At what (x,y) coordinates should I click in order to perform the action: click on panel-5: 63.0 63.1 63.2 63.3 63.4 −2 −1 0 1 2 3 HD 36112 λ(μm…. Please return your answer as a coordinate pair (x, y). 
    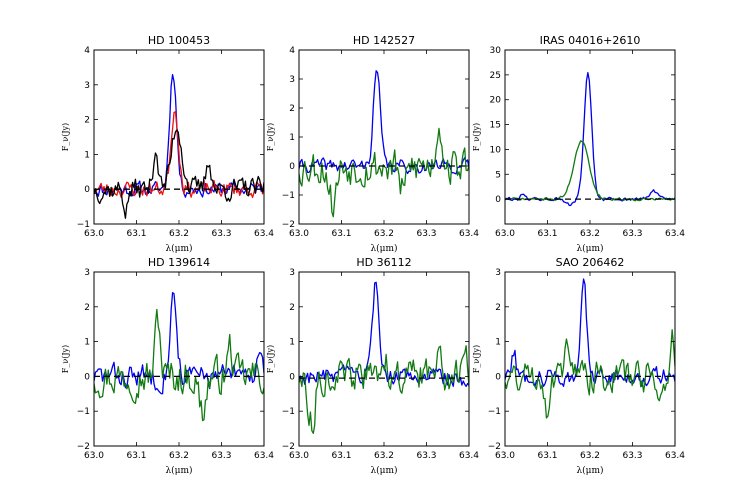
    Looking at the image, I should click on (372, 366).